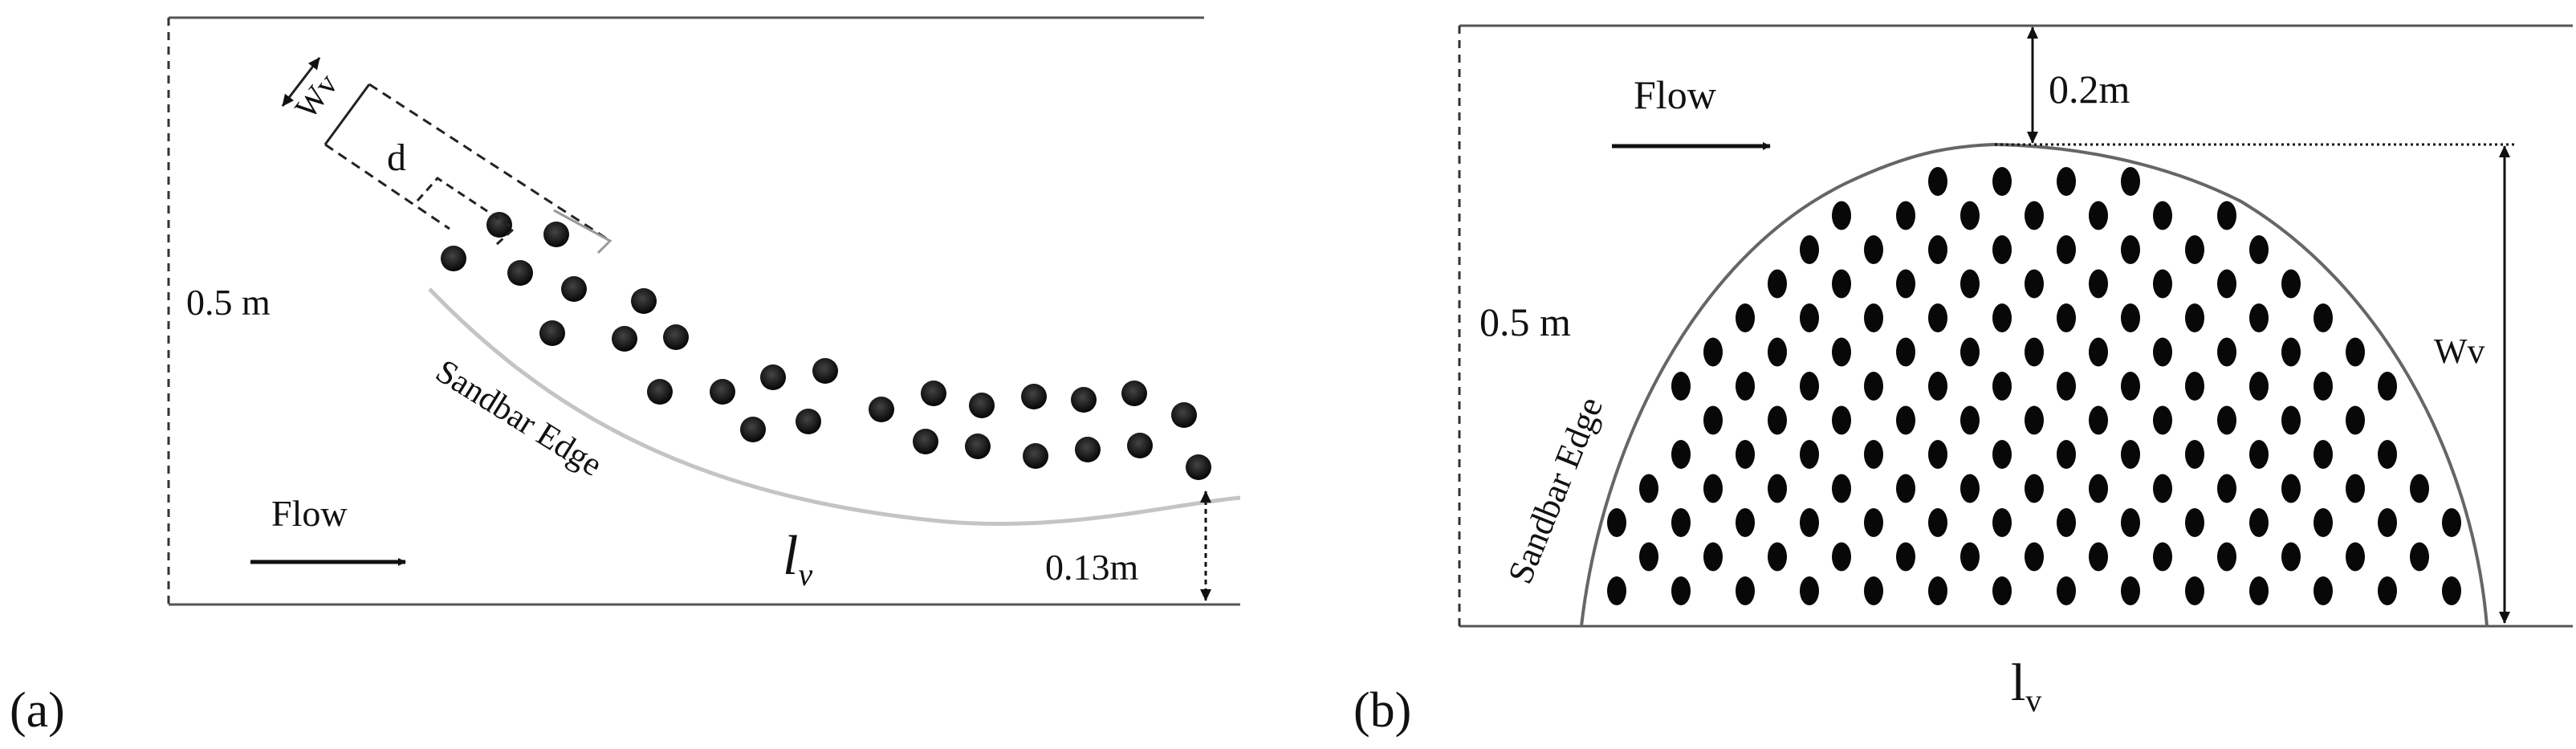 The width and height of the screenshot is (2576, 749). Describe the element at coordinates (2459, 351) in the screenshot. I see `width-label-b: Wv` at that location.